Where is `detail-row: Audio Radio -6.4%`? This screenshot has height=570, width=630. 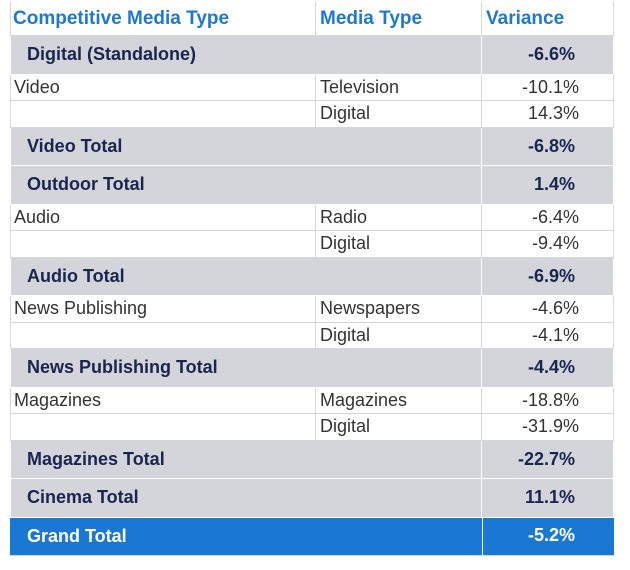
detail-row: Audio Radio -6.4% is located at coordinates (312, 217).